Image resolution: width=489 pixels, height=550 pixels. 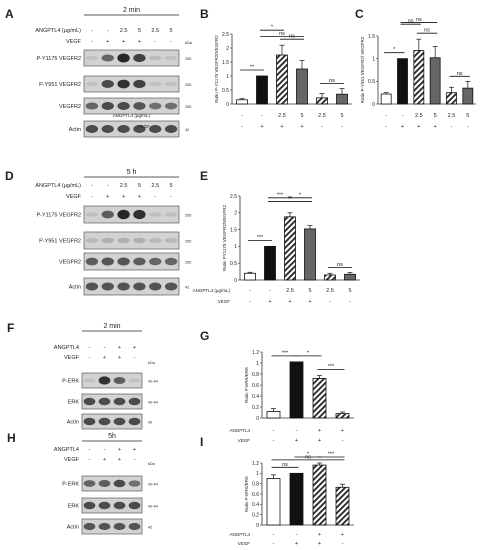 What do you see at coordinates (189, 43) in the screenshot?
I see `kda-label: kDa` at bounding box center [189, 43].